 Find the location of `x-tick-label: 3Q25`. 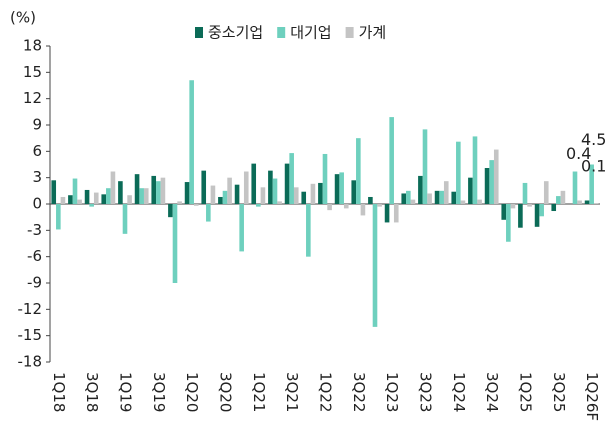

x-tick-label: 3Q25 is located at coordinates (559, 392).